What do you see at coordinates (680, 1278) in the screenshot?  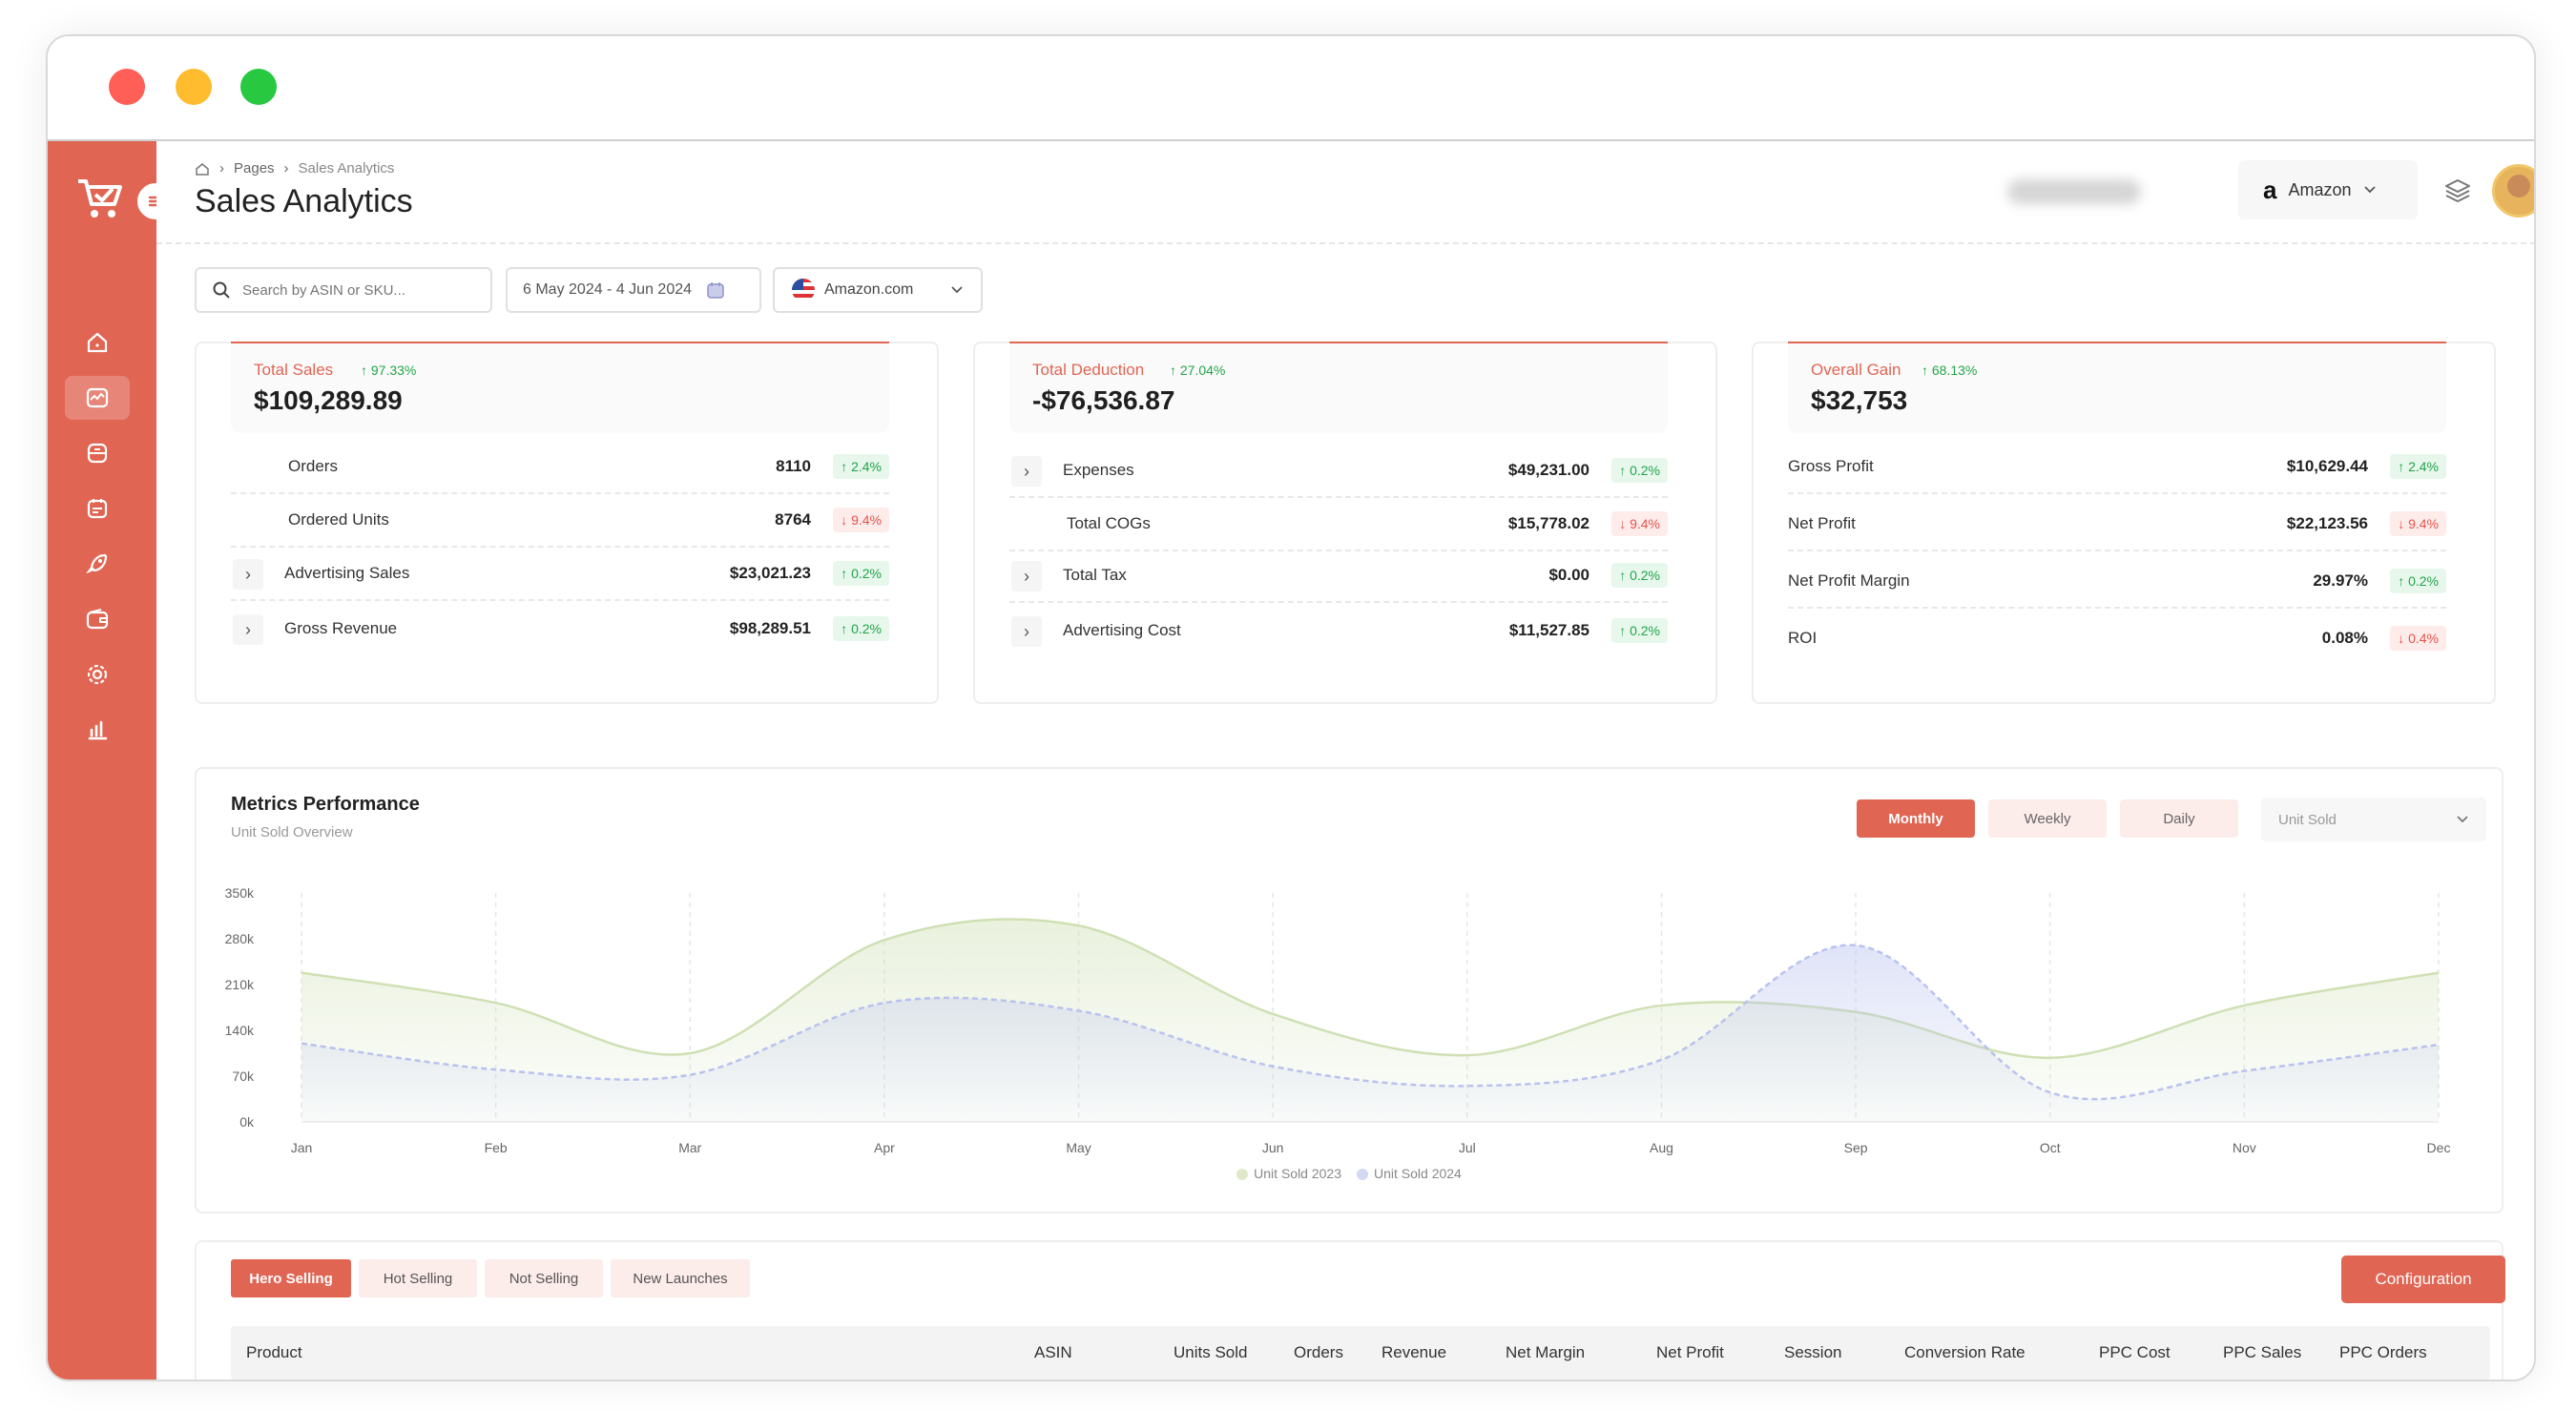 I see `tab-new-launches: New Launches` at bounding box center [680, 1278].